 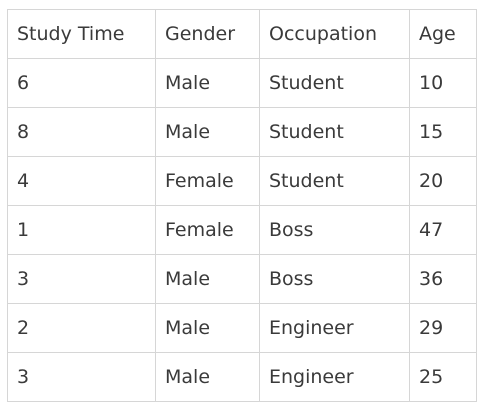 I want to click on cell-study-time: 2, so click(x=81, y=328).